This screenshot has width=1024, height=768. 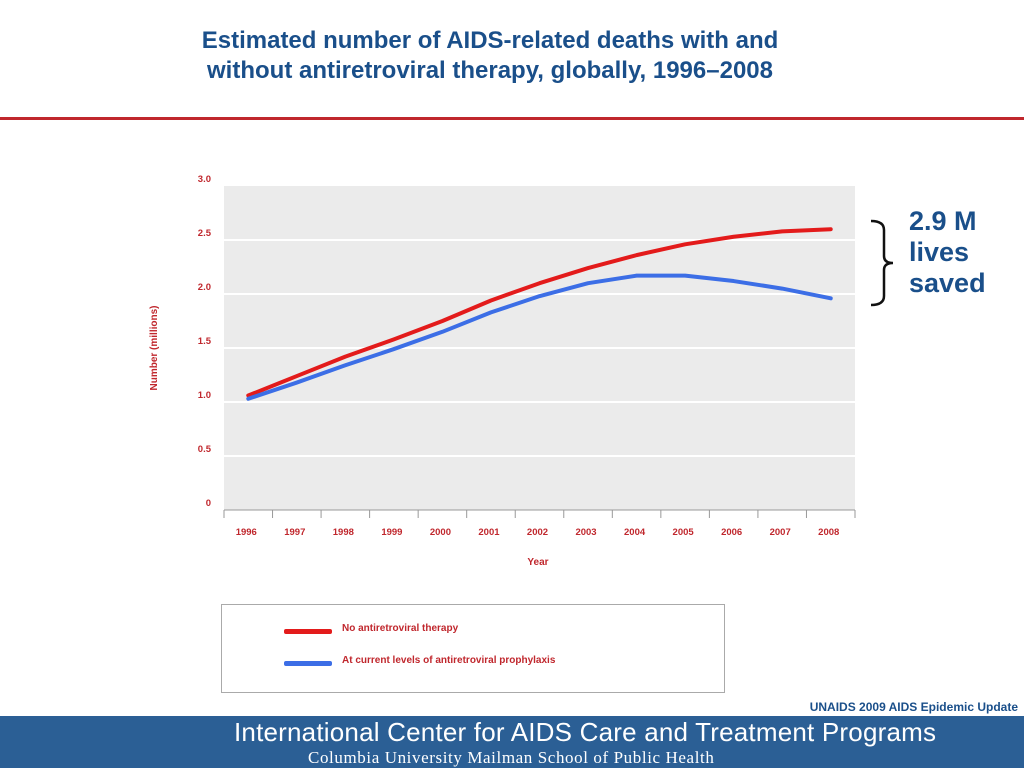 I want to click on x-axis-label: Year, so click(x=537, y=562).